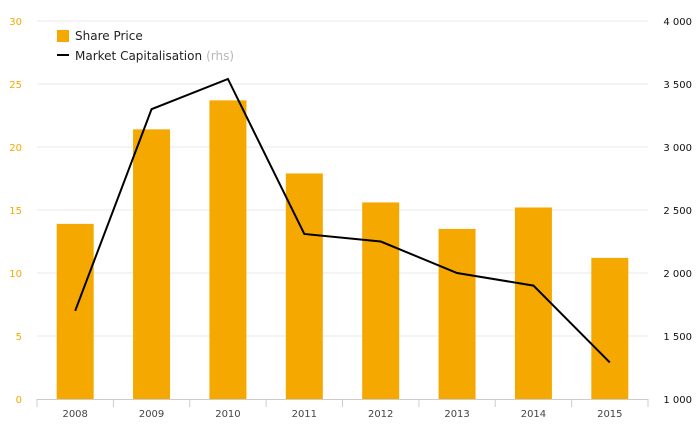 The image size is (700, 433). What do you see at coordinates (138, 56) in the screenshot?
I see `legend-market-cap-name: Market Capitalisation` at bounding box center [138, 56].